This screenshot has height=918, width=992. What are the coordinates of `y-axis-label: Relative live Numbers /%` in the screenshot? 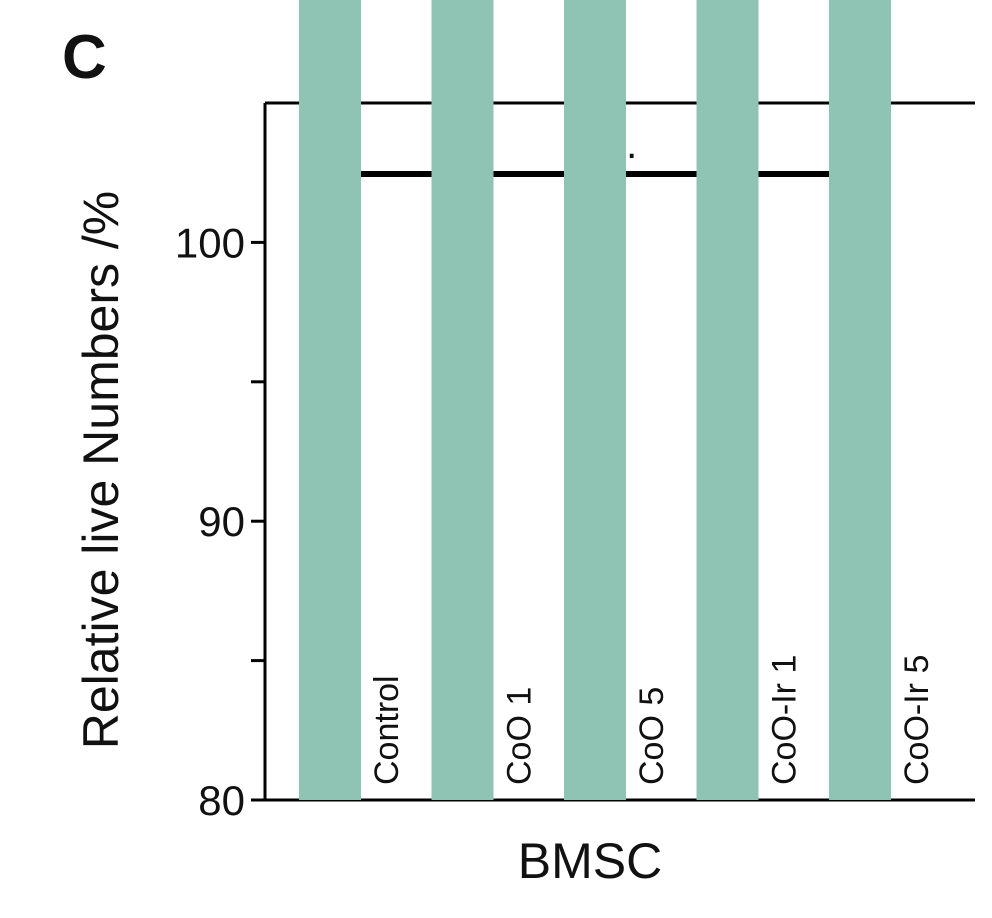 It's located at (101, 470).